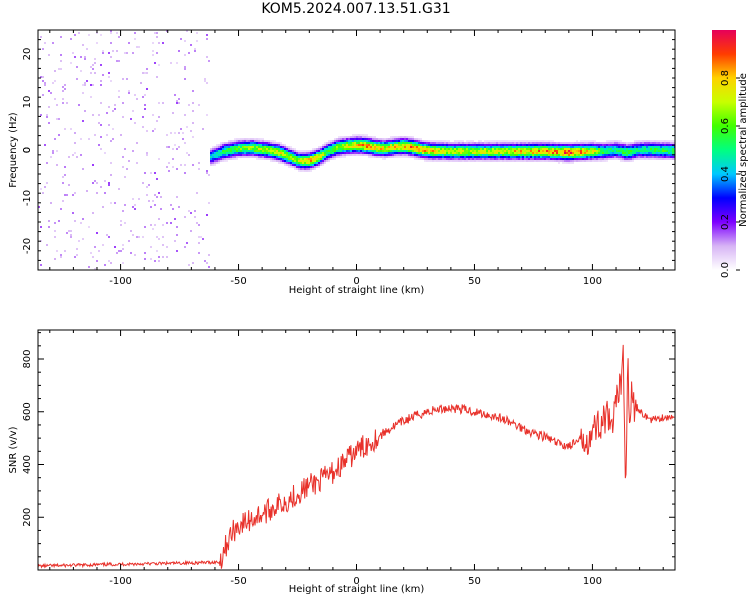  I want to click on colorbar-tick-label: 0.8, so click(725, 78).